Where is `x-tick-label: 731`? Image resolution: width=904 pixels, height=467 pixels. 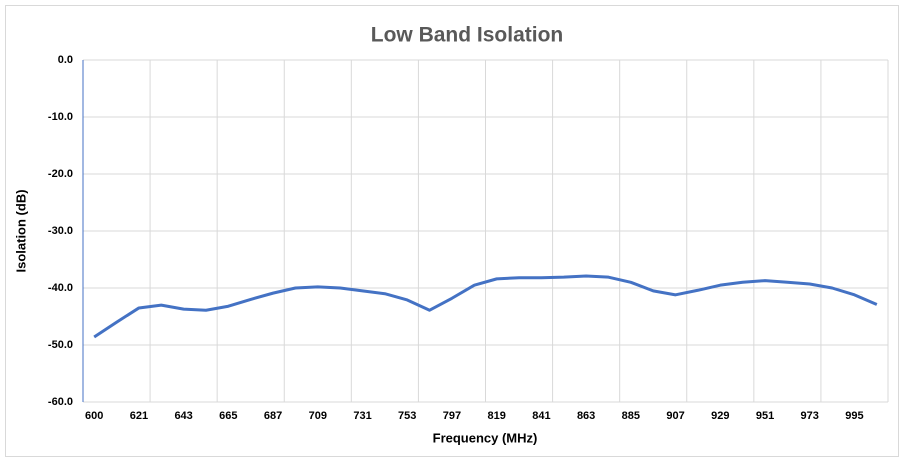
x-tick-label: 731 is located at coordinates (362, 416).